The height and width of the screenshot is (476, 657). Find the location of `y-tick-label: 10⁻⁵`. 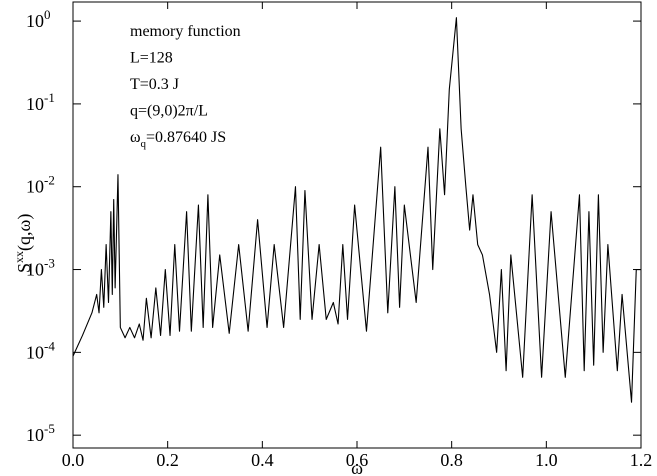

y-tick-label: 10⁻⁵ is located at coordinates (40, 433).